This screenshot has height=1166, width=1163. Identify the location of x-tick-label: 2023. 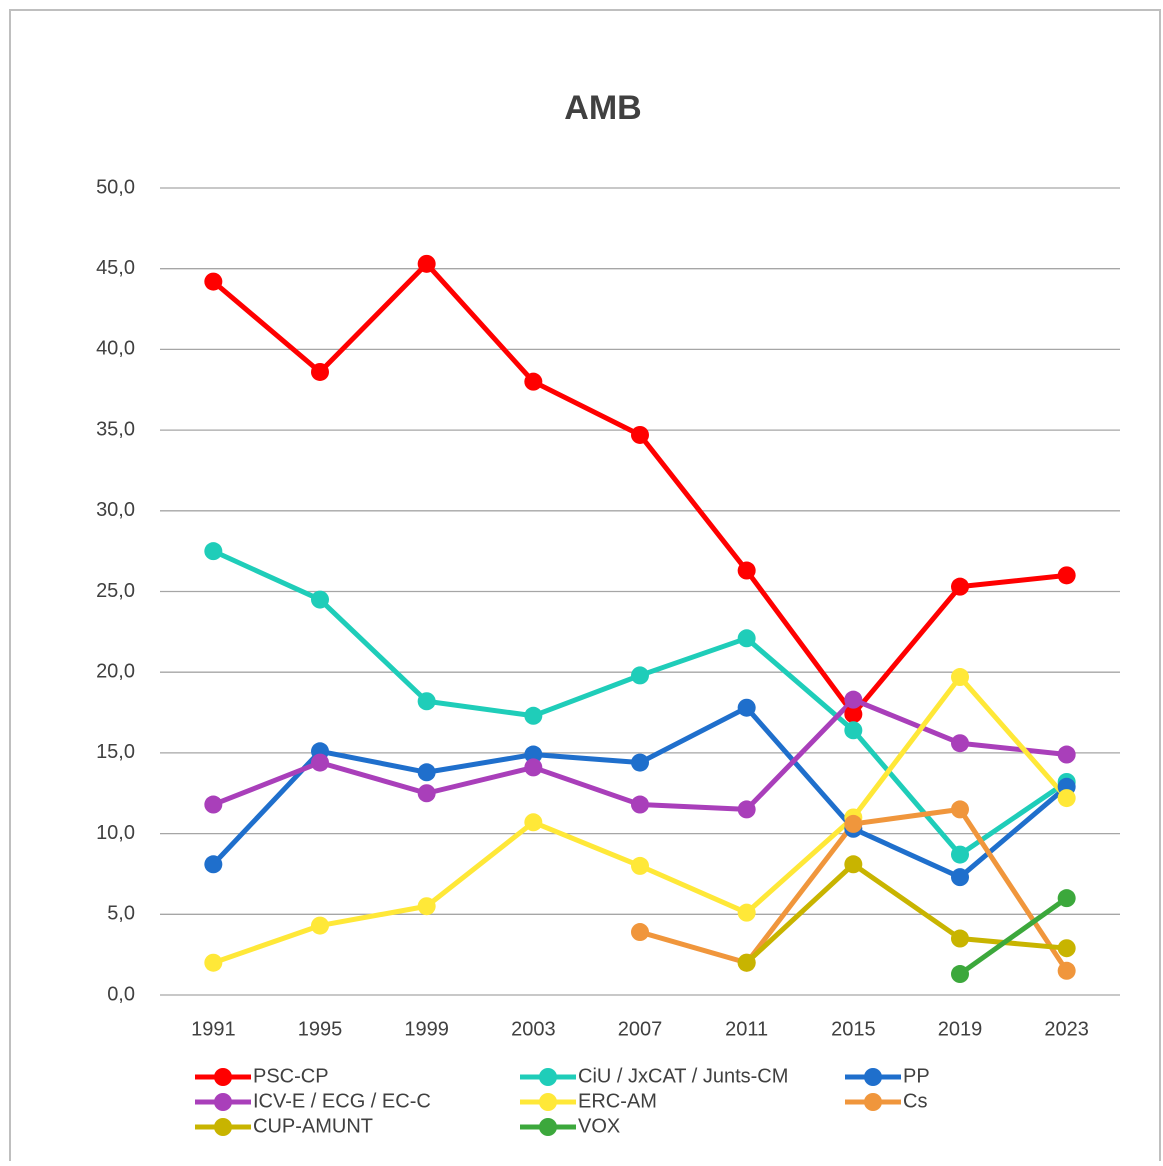
(1066, 1029).